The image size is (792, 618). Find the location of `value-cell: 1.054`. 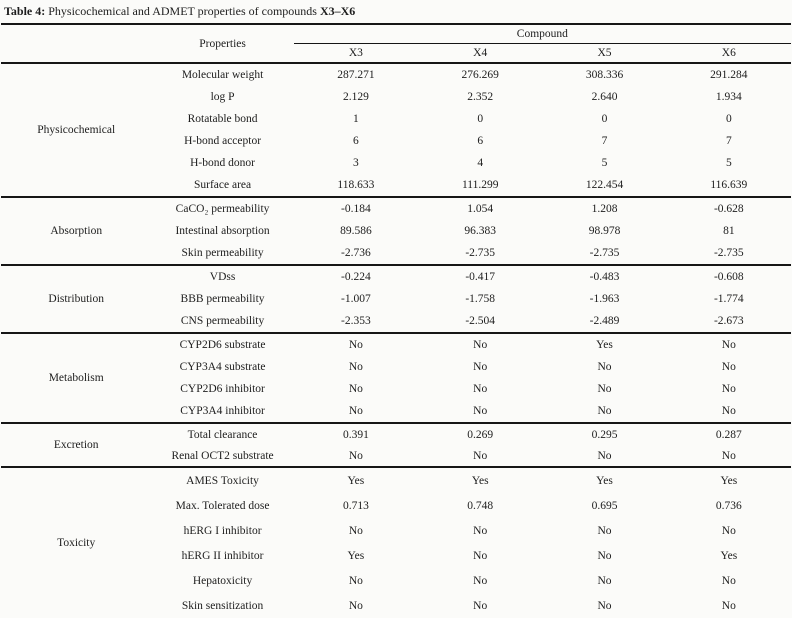

value-cell: 1.054 is located at coordinates (480, 209).